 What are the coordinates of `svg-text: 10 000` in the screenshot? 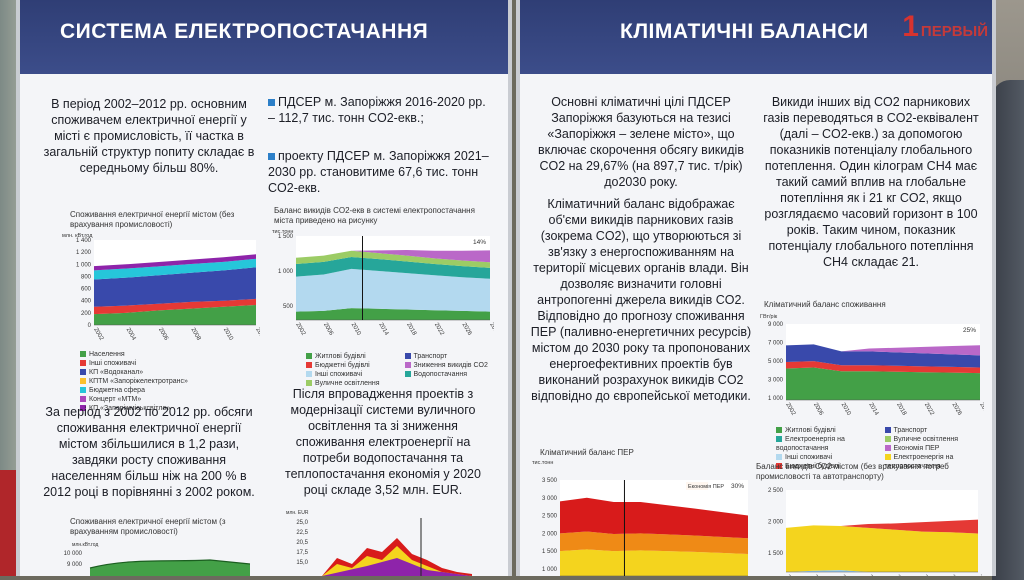 It's located at (73, 554).